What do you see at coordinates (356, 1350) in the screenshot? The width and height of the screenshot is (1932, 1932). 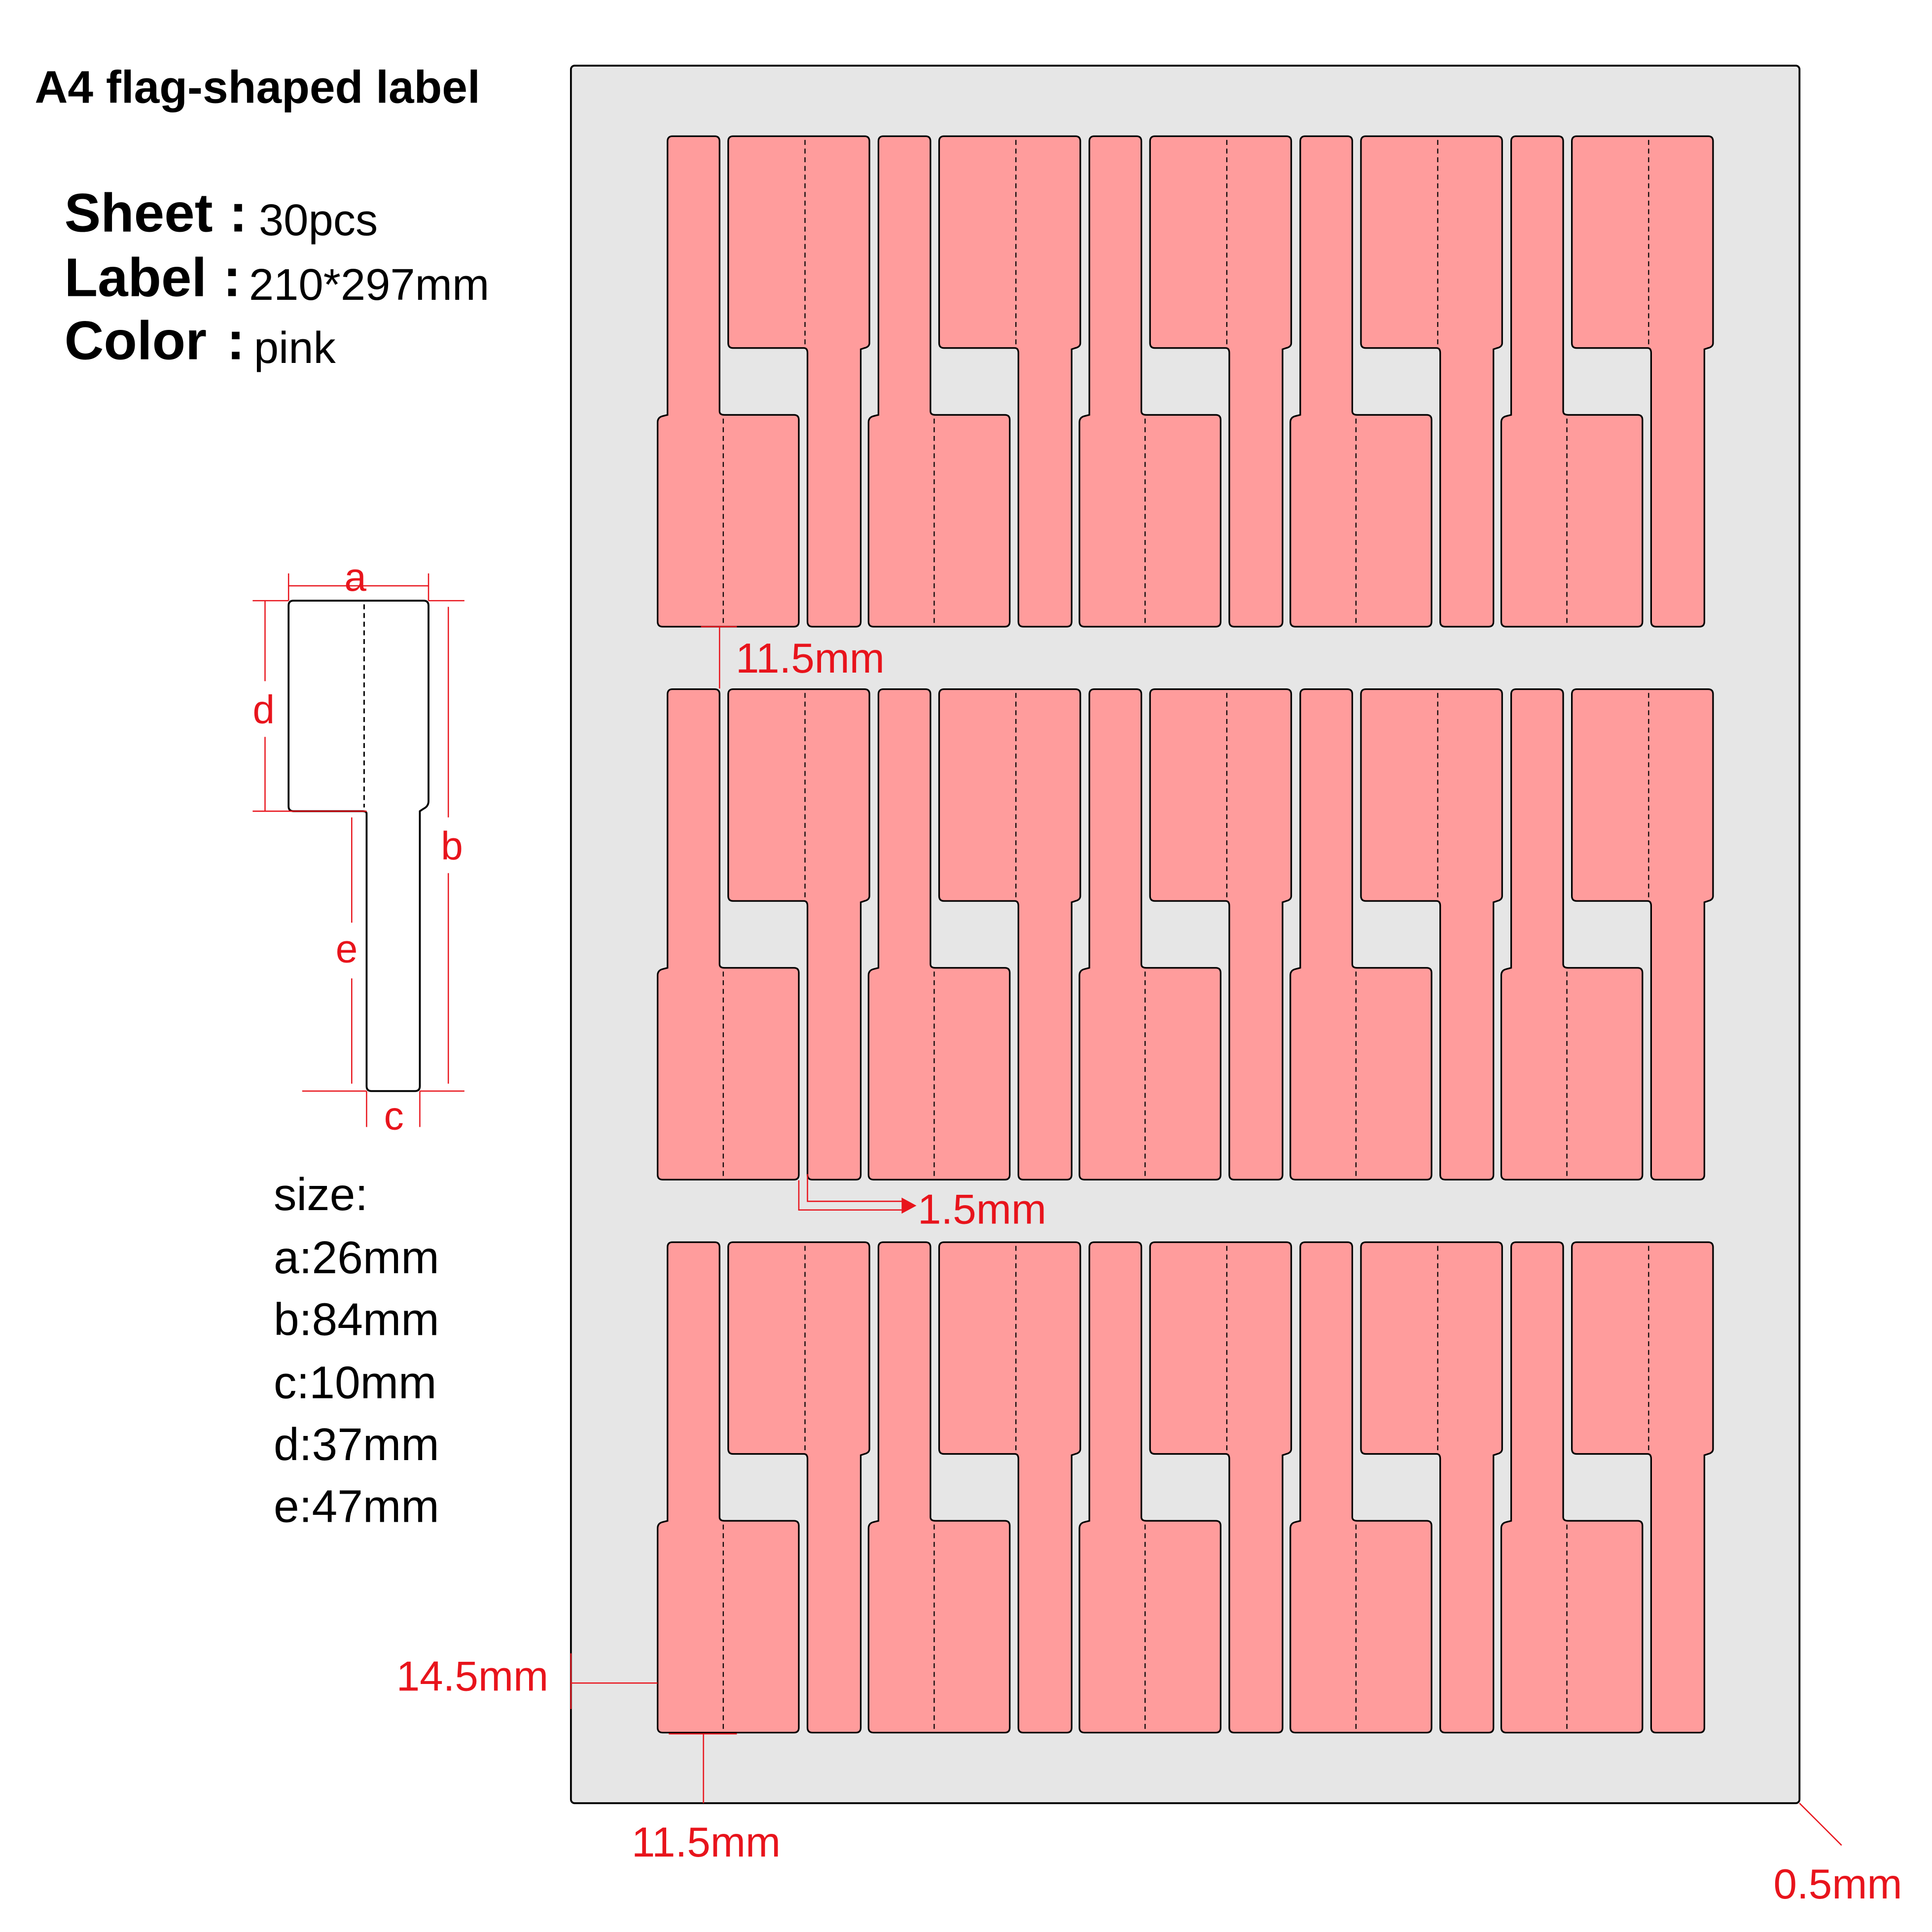 I see `size-list: size: a:26mm b:84mm c:10mm d:37mm e:47mm` at bounding box center [356, 1350].